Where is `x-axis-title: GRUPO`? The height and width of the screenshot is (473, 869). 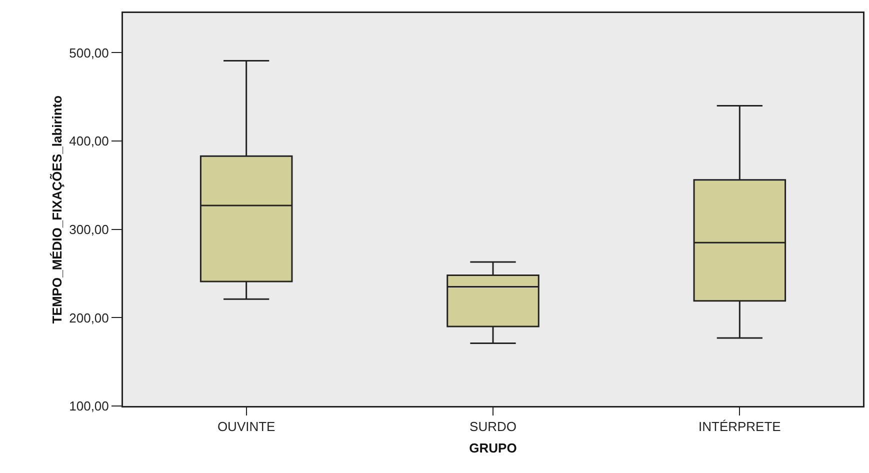 x-axis-title: GRUPO is located at coordinates (493, 448).